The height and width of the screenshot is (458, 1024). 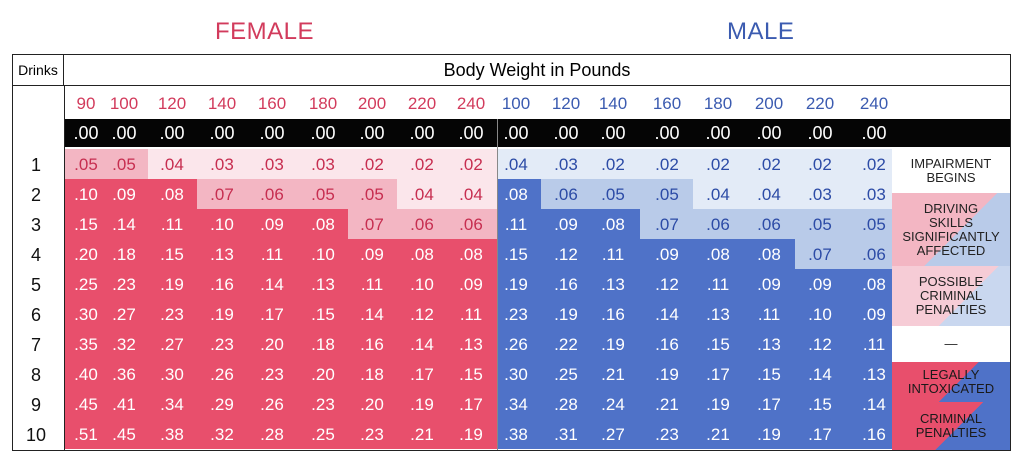 What do you see at coordinates (566, 284) in the screenshot?
I see `male-bac-value: .16` at bounding box center [566, 284].